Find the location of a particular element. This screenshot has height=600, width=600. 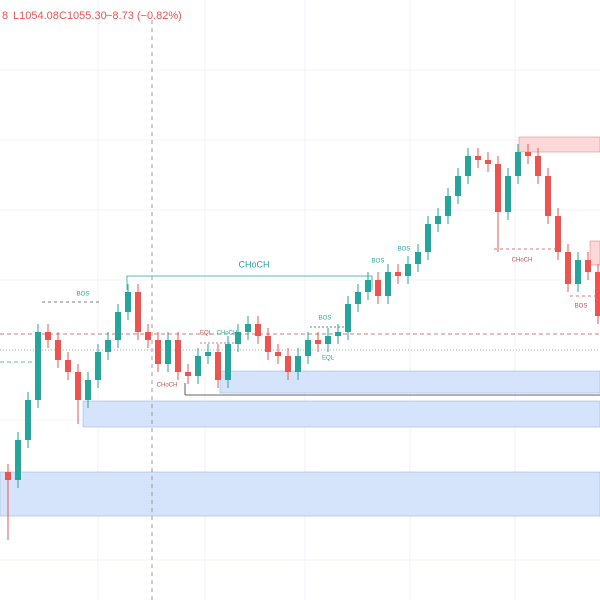

header-field: C1055.30 is located at coordinates (83, 16).